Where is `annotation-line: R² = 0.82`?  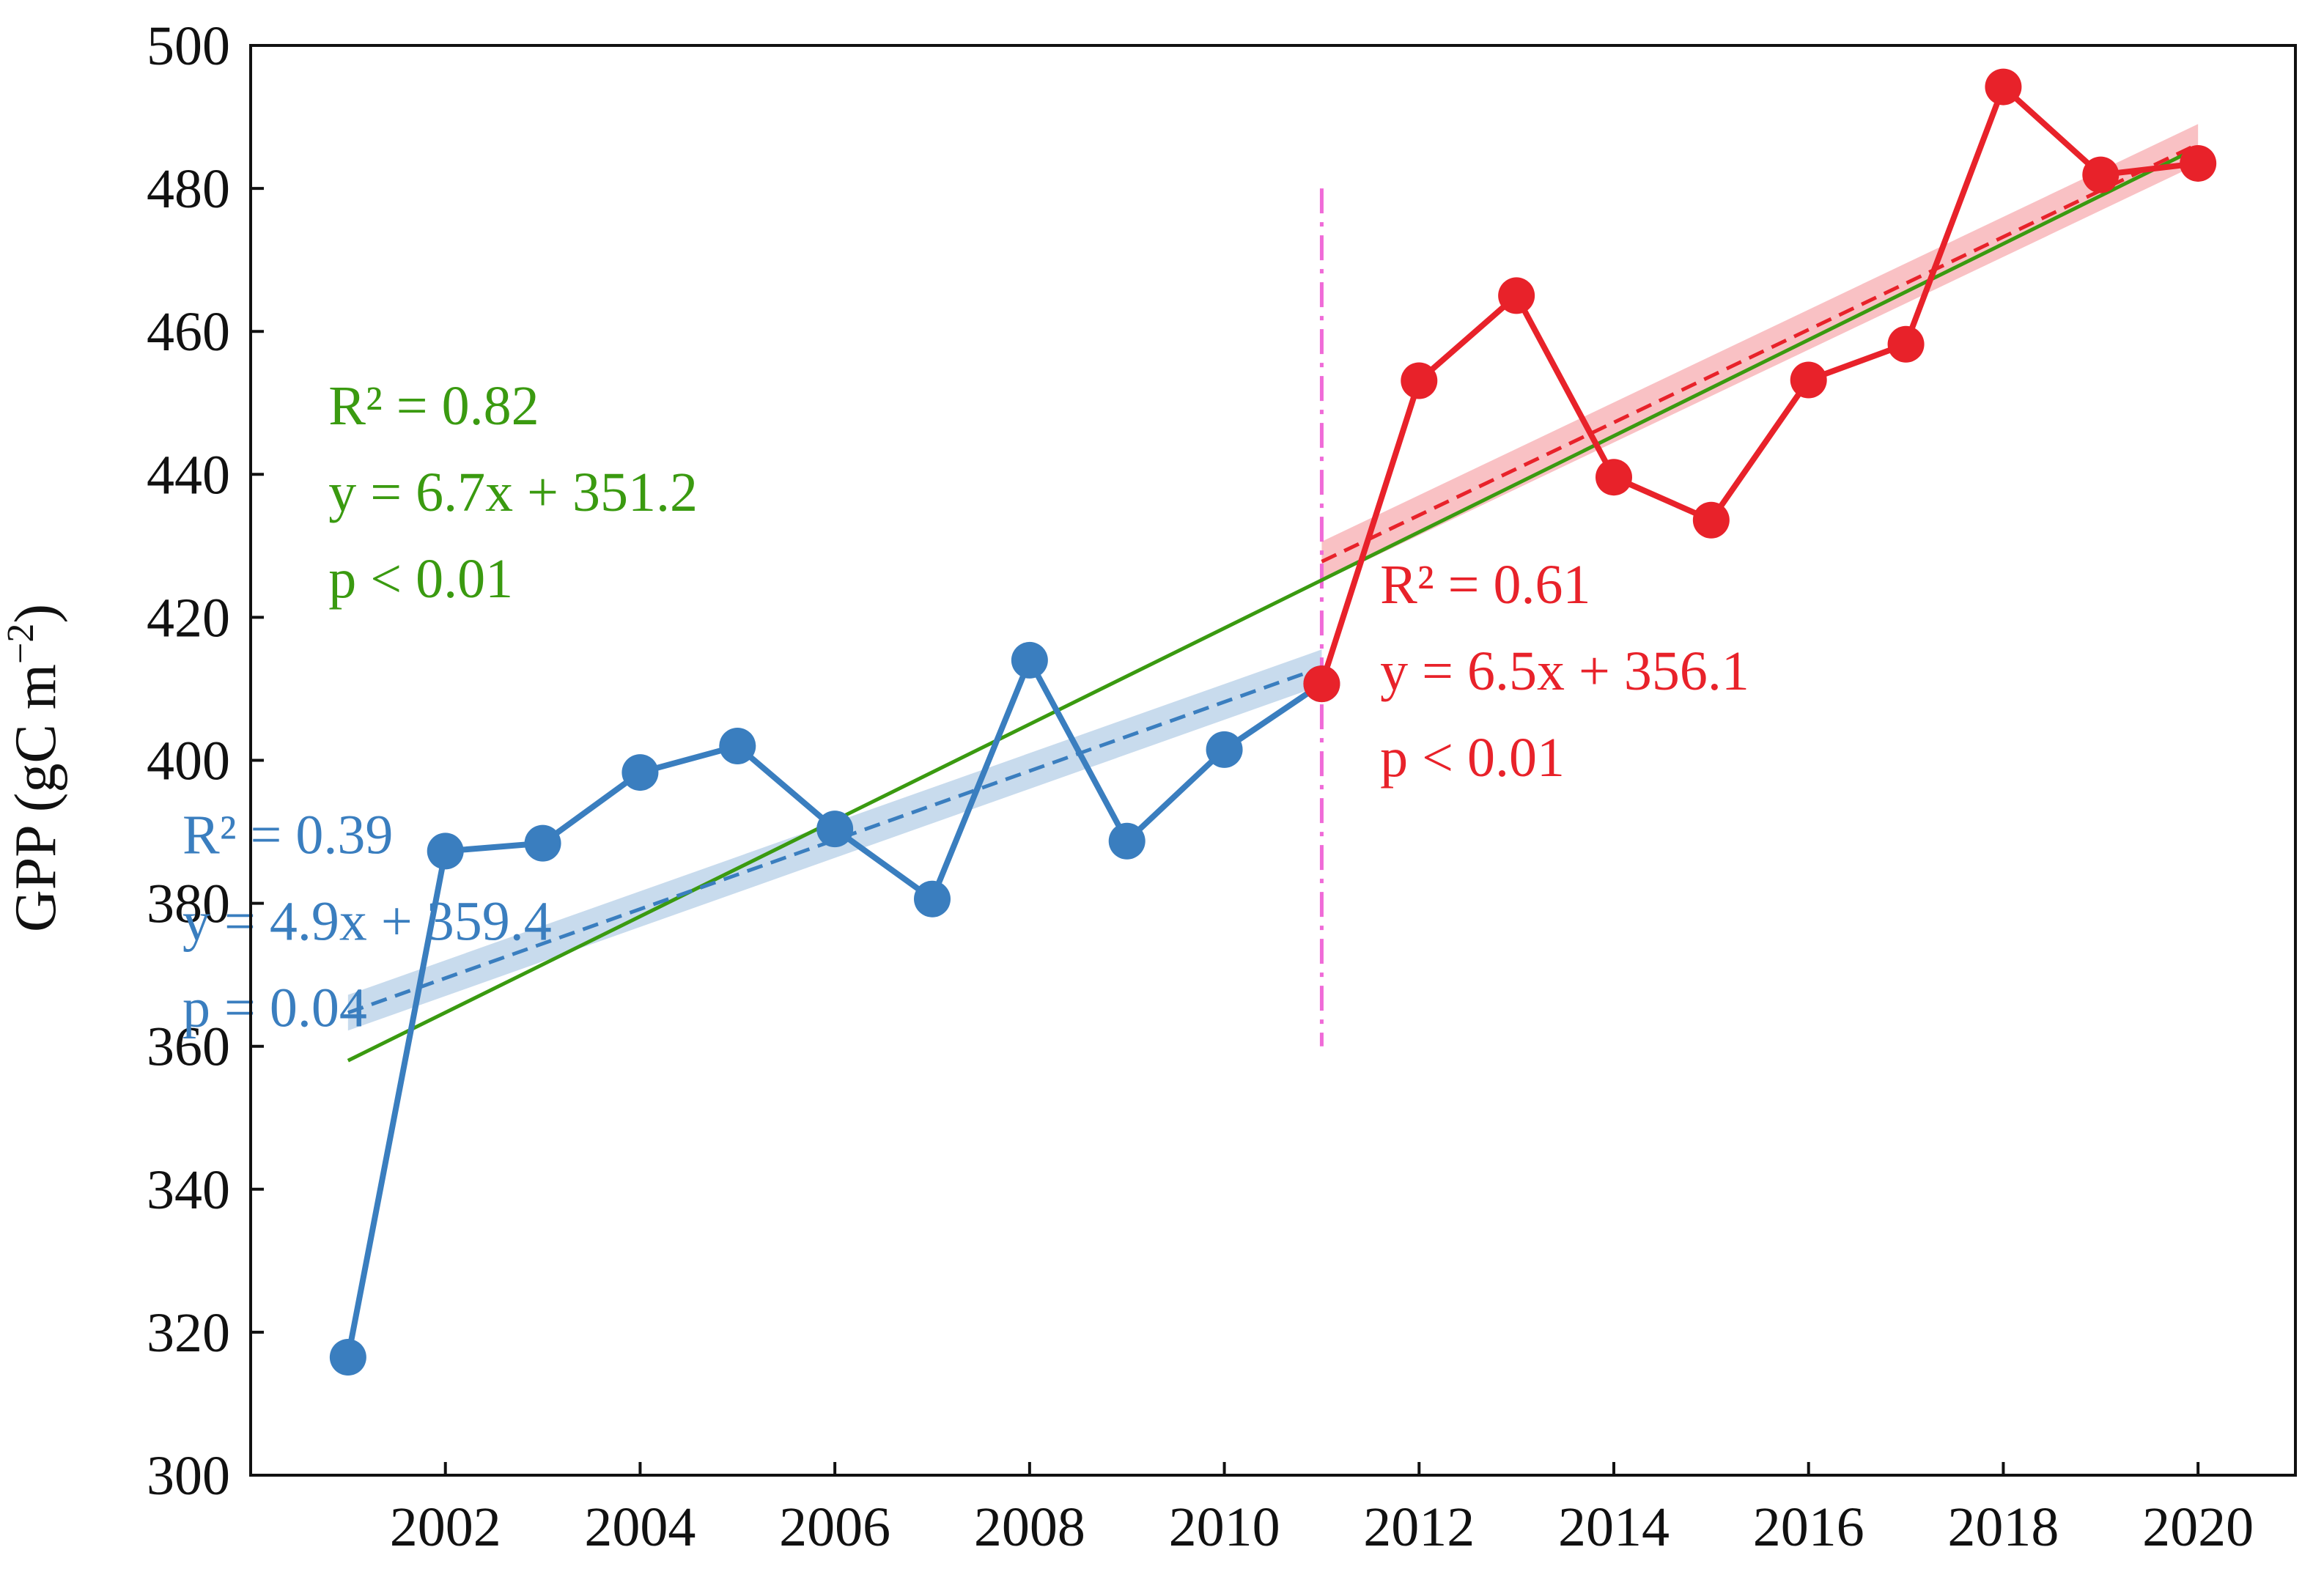
annotation-line: R² = 0.82 is located at coordinates (433, 406).